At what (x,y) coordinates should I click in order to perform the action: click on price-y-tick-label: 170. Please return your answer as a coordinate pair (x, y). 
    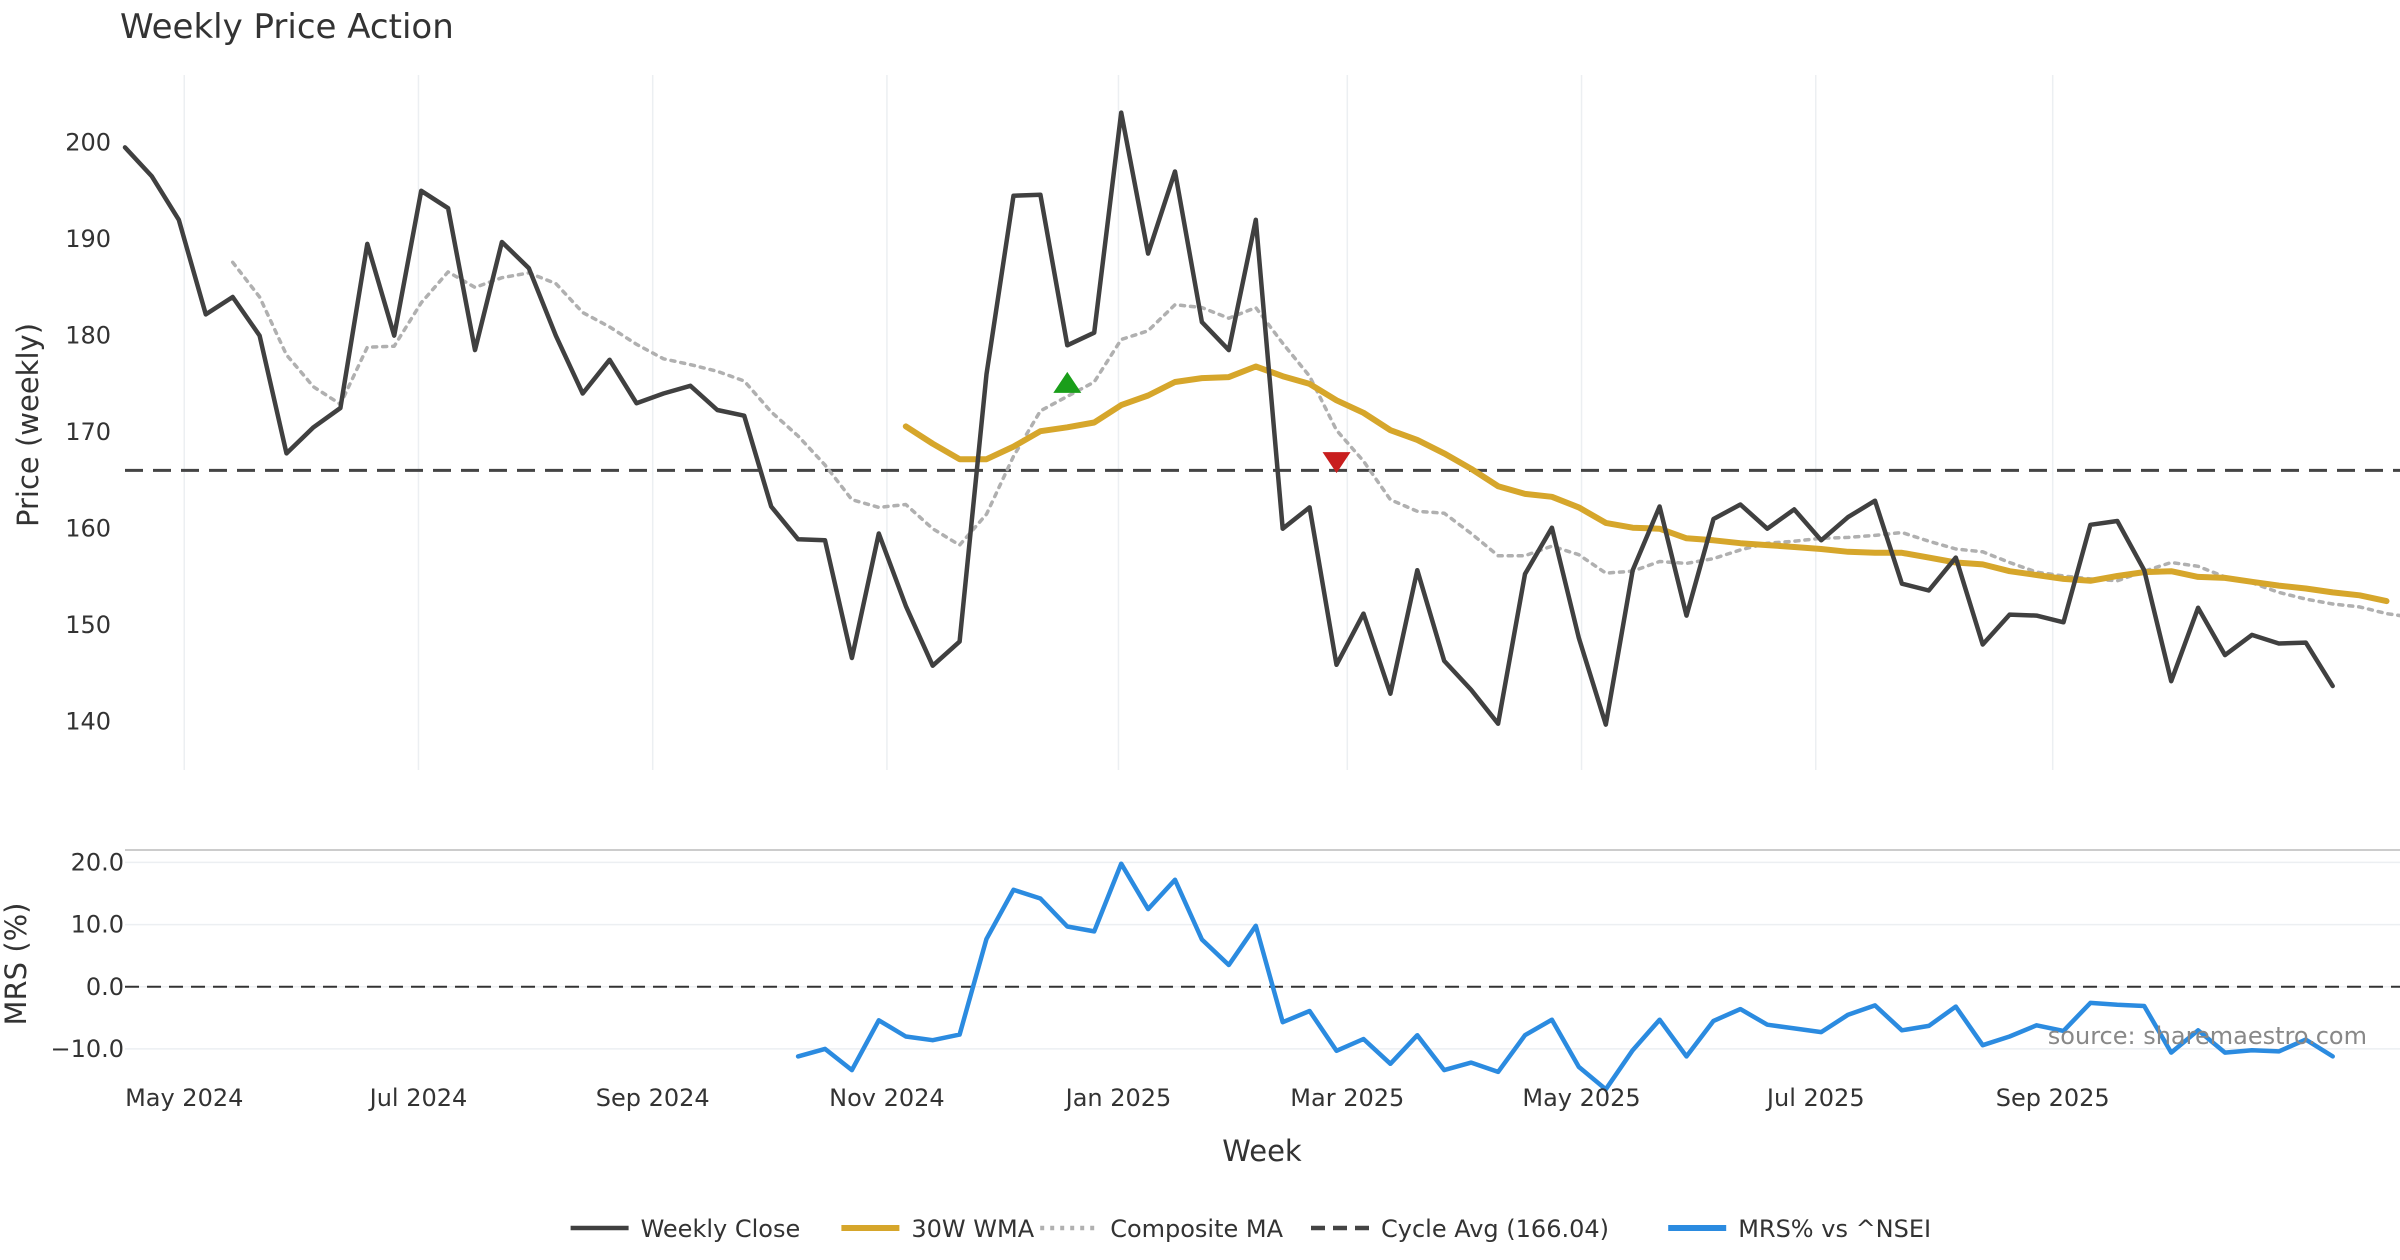
    Looking at the image, I should click on (88, 432).